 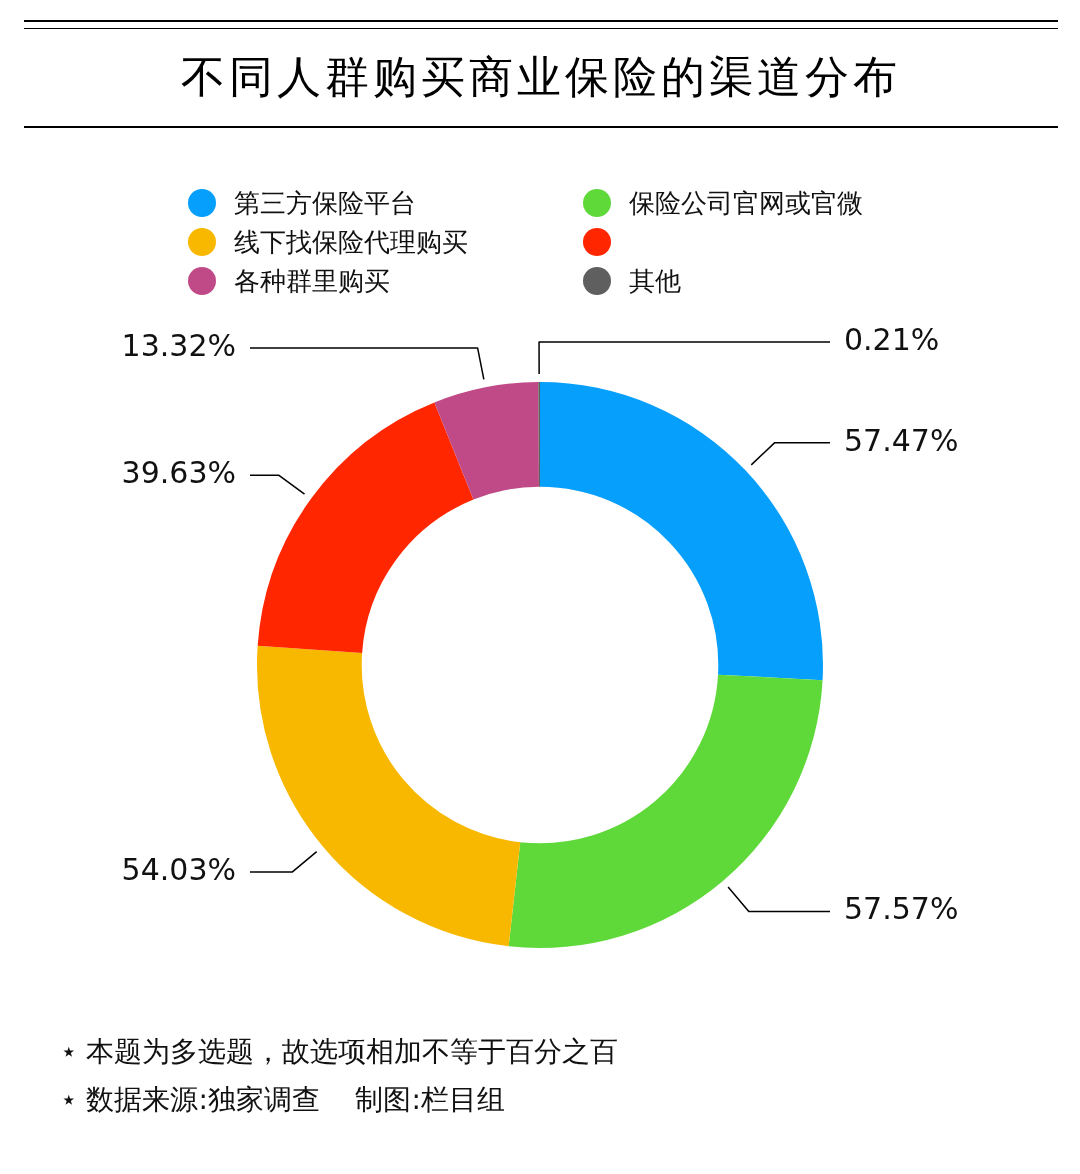 I want to click on data-label: 57.57%, so click(x=901, y=909).